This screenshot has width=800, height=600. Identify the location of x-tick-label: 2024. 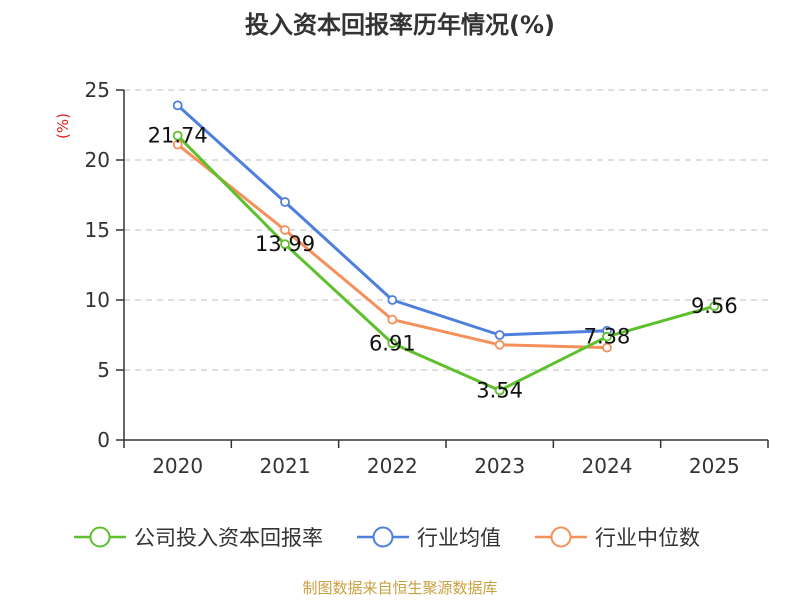
(607, 466).